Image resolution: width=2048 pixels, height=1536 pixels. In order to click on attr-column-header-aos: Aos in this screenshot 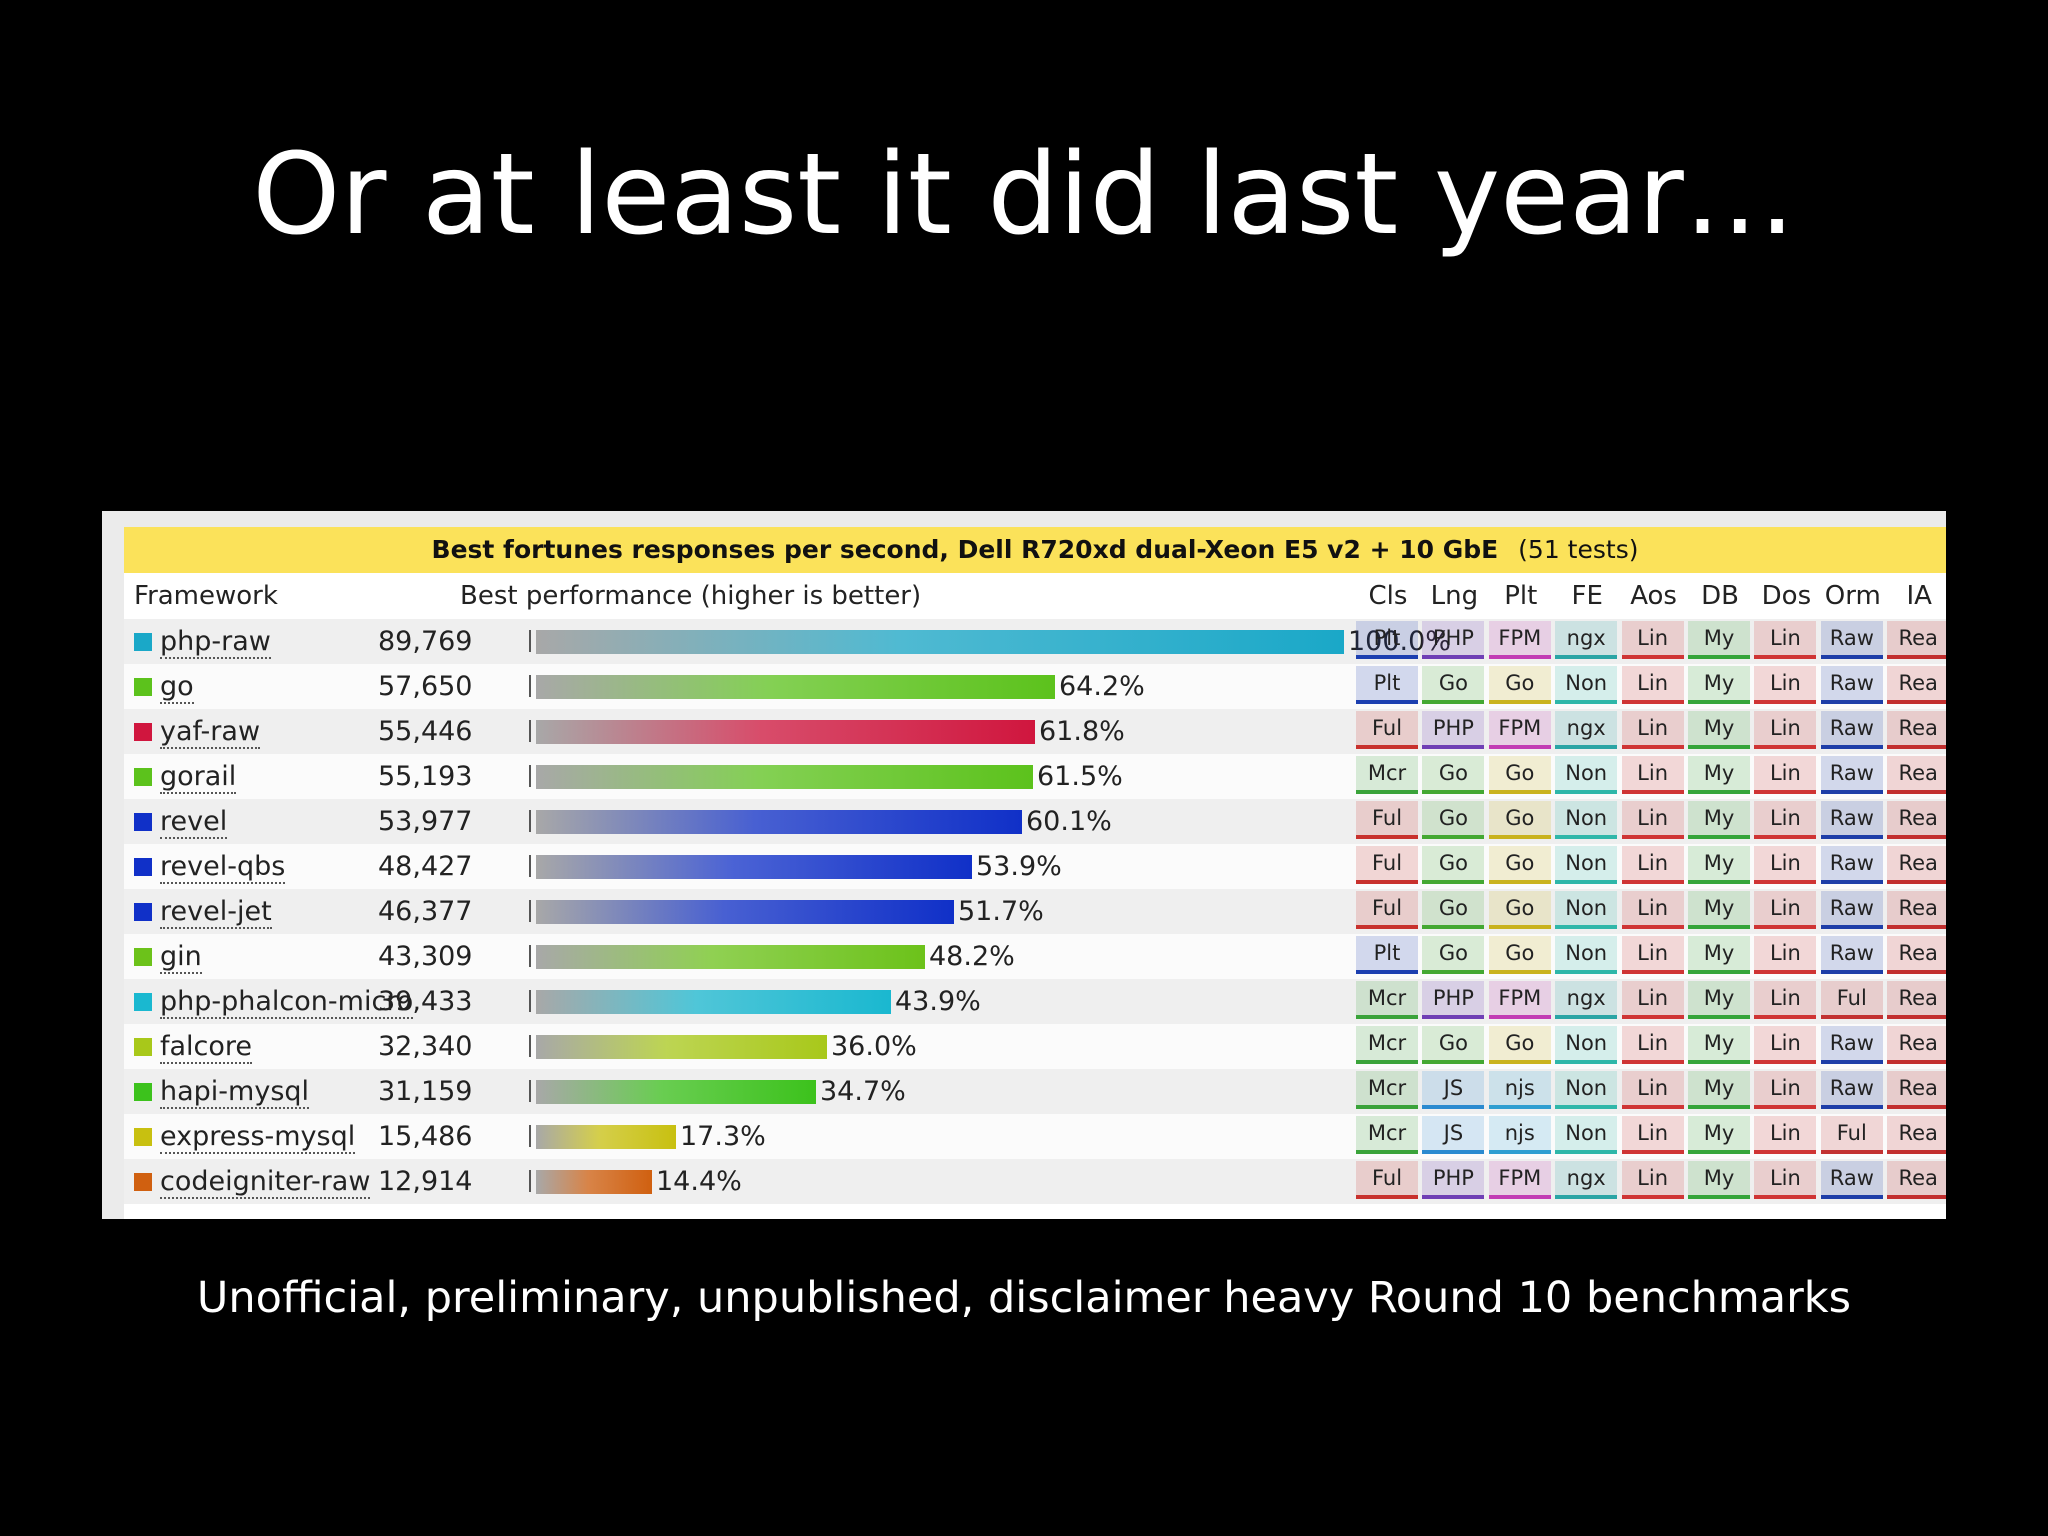, I will do `click(1653, 596)`.